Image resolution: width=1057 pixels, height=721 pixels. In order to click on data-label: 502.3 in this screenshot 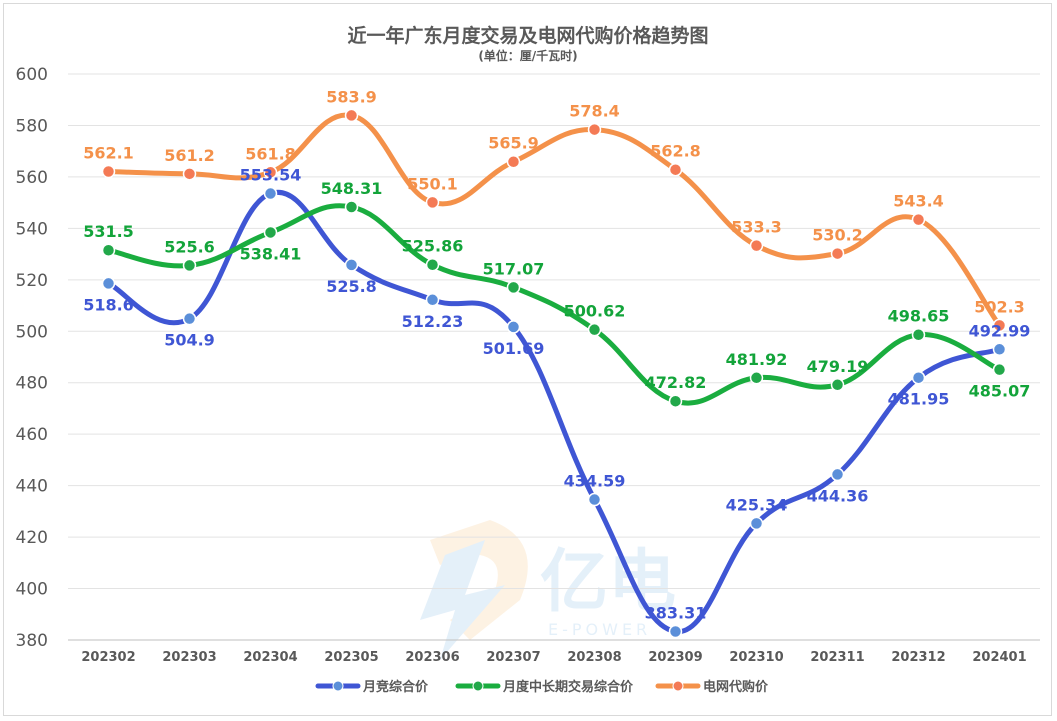, I will do `click(999, 306)`.